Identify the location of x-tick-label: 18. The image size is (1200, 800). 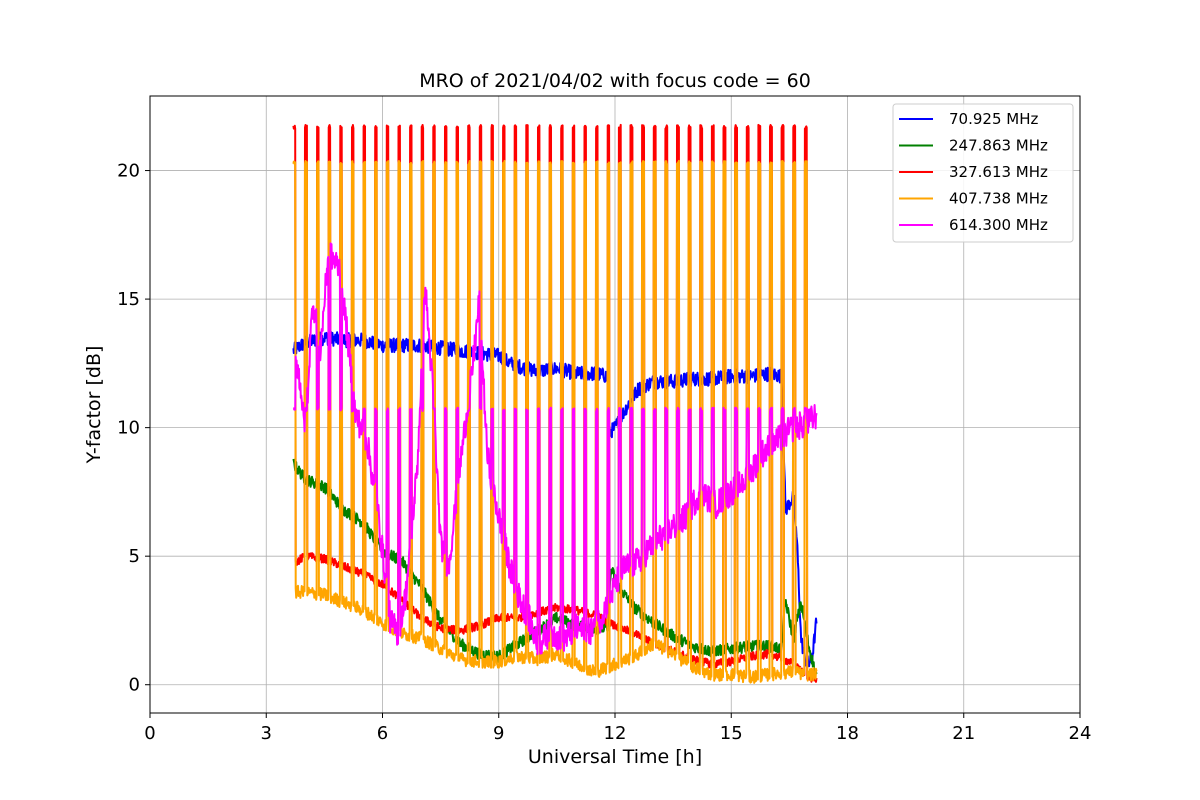
(847, 733).